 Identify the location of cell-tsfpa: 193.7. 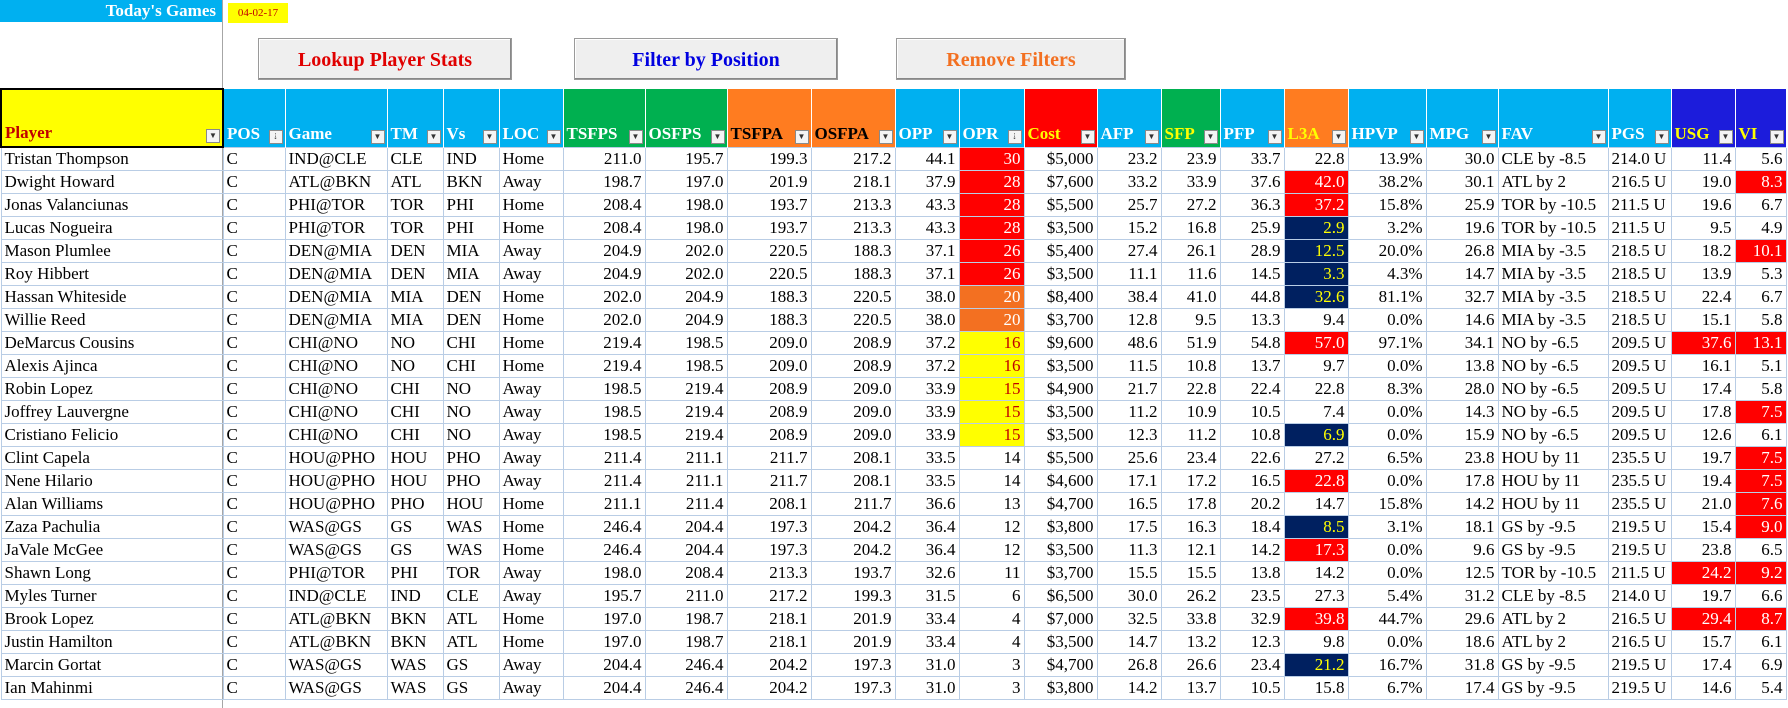
(769, 228).